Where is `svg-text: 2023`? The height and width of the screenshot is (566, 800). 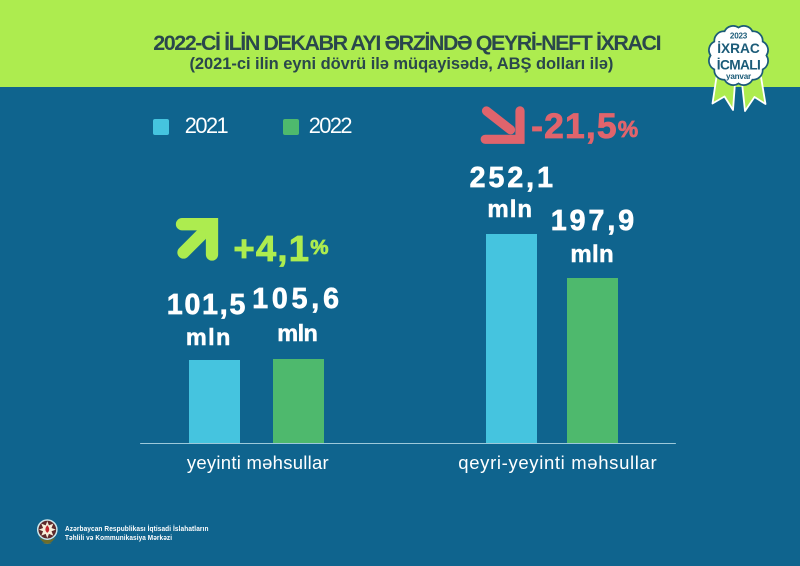
svg-text: 2023 is located at coordinates (739, 36).